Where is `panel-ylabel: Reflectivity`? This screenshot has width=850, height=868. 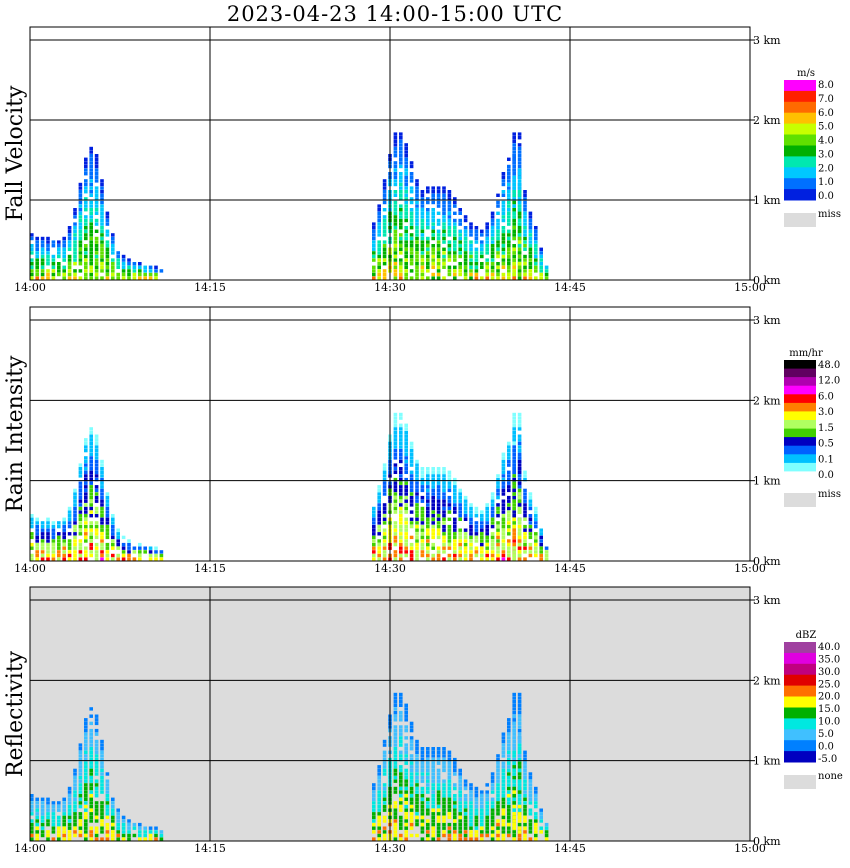
panel-ylabel: Reflectivity is located at coordinates (15, 713).